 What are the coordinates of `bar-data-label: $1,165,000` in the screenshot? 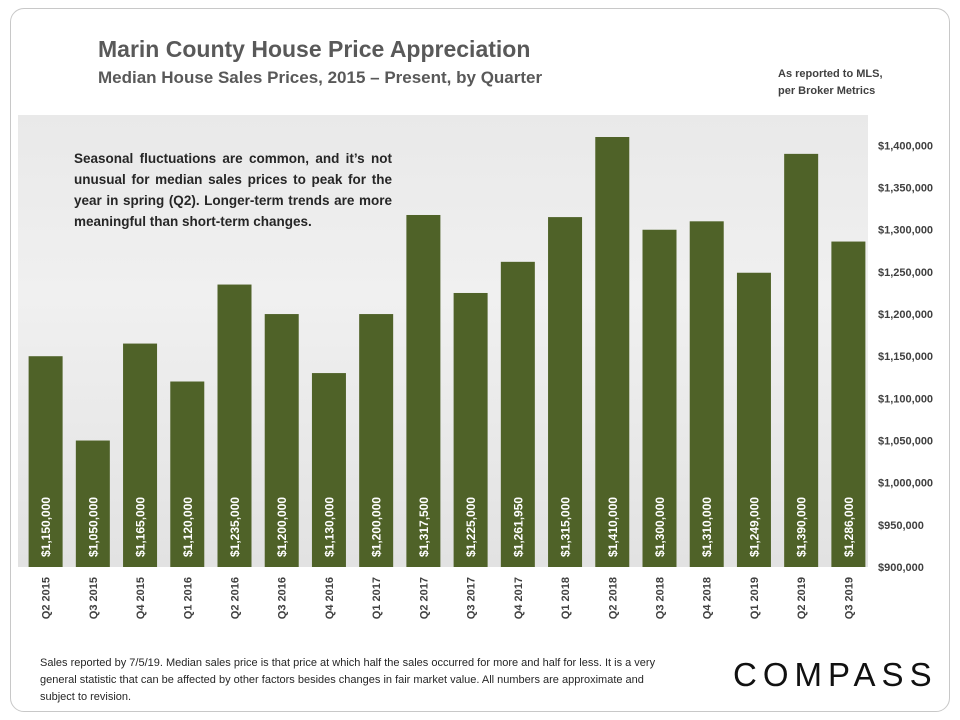 It's located at (141, 527).